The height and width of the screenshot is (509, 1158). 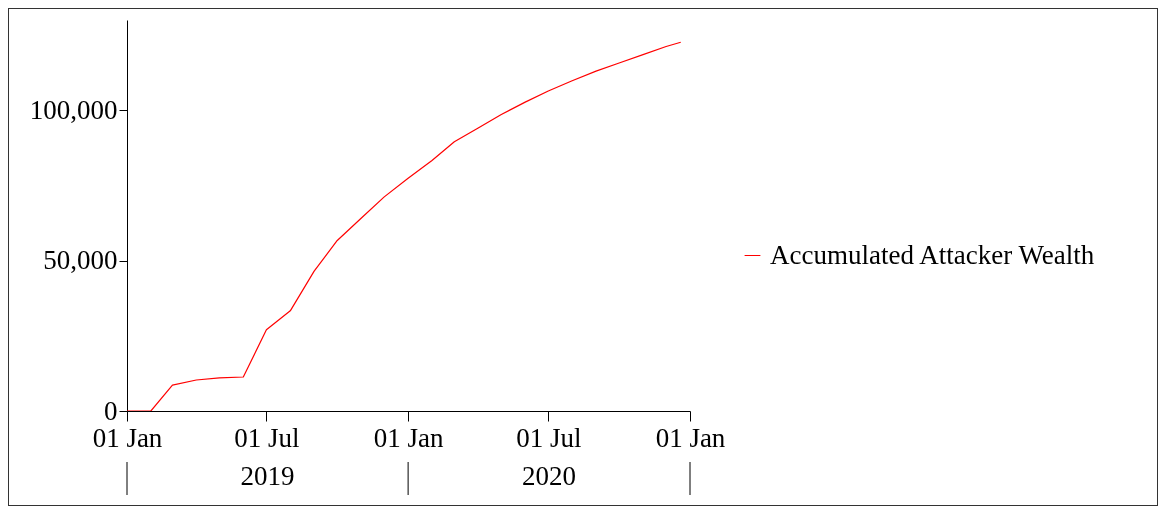 What do you see at coordinates (932, 254) in the screenshot?
I see `legend-label: Accumulated Attacker Wealth` at bounding box center [932, 254].